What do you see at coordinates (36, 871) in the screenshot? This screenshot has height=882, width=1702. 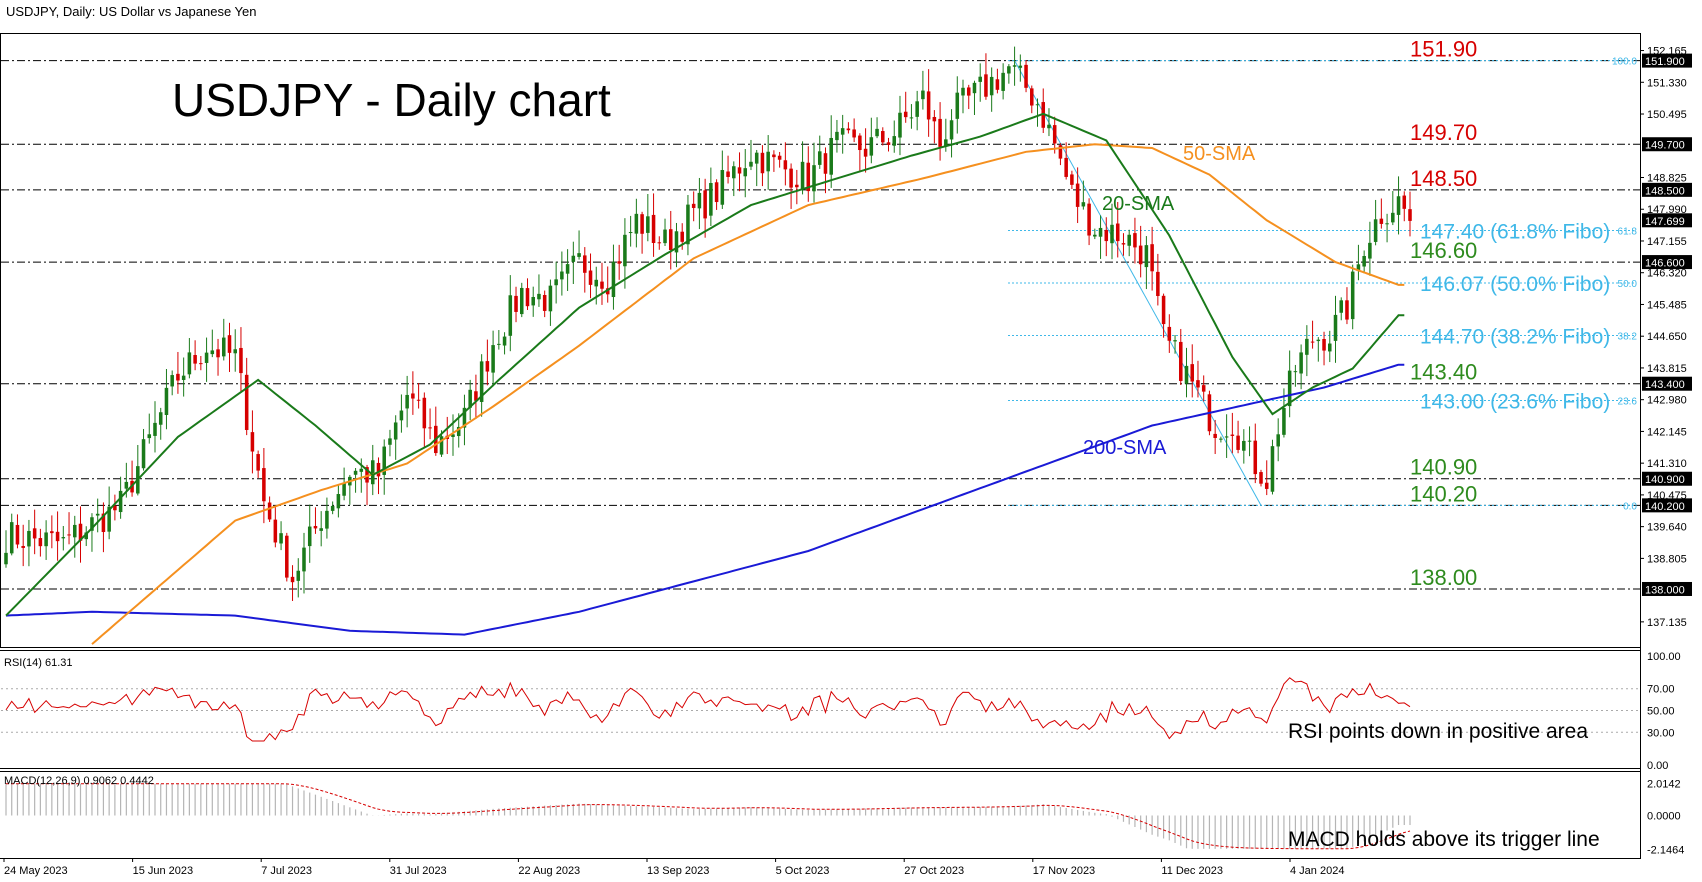 I see `time-tick-label: 24 May 2023` at bounding box center [36, 871].